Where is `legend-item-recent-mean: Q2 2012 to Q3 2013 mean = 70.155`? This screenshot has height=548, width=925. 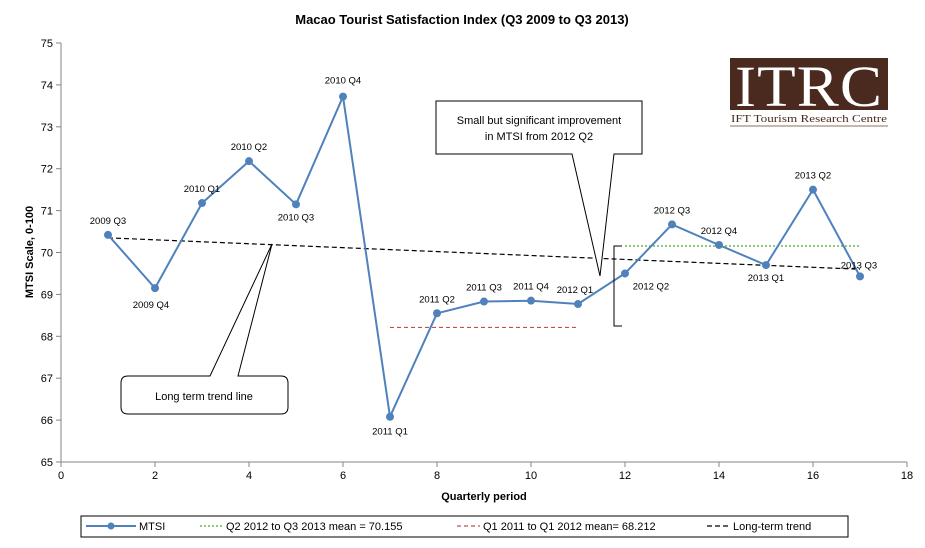 legend-item-recent-mean: Q2 2012 to Q3 2013 mean = 70.155 is located at coordinates (301, 527).